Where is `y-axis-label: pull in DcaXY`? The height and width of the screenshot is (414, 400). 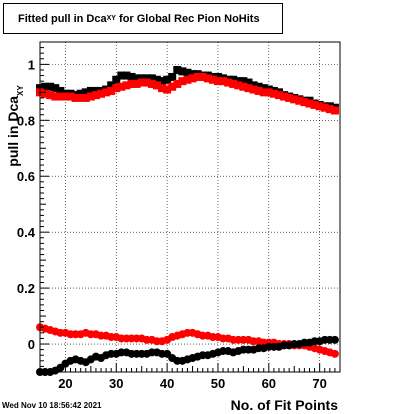
y-axis-label: pull in DcaXY is located at coordinates (15, 126).